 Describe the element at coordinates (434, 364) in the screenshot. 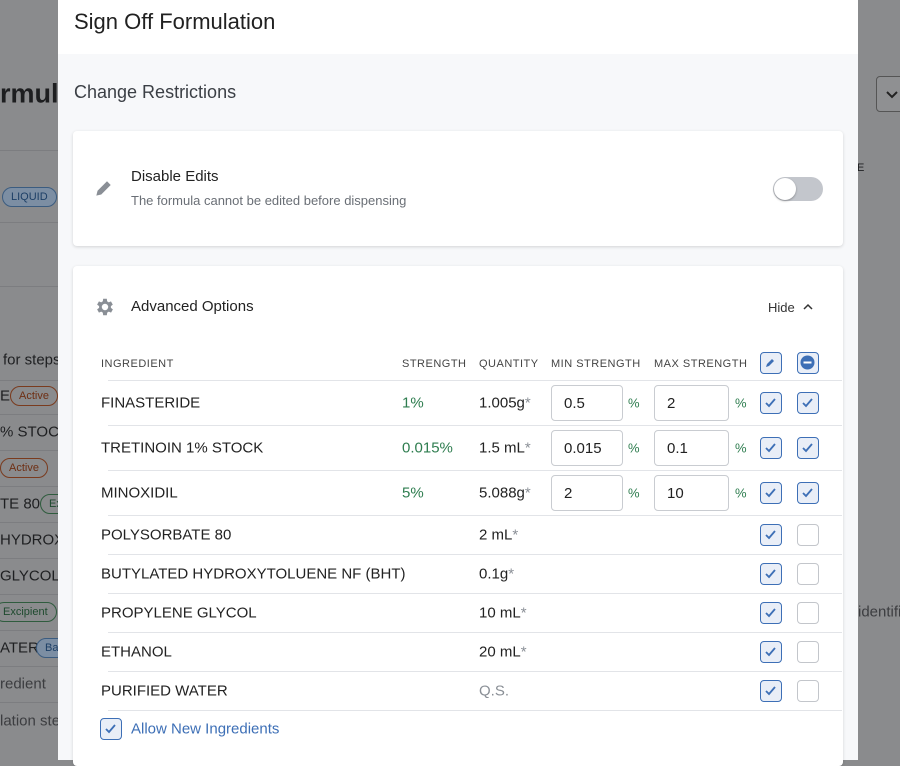

I see `column-header: STRENGTH` at that location.